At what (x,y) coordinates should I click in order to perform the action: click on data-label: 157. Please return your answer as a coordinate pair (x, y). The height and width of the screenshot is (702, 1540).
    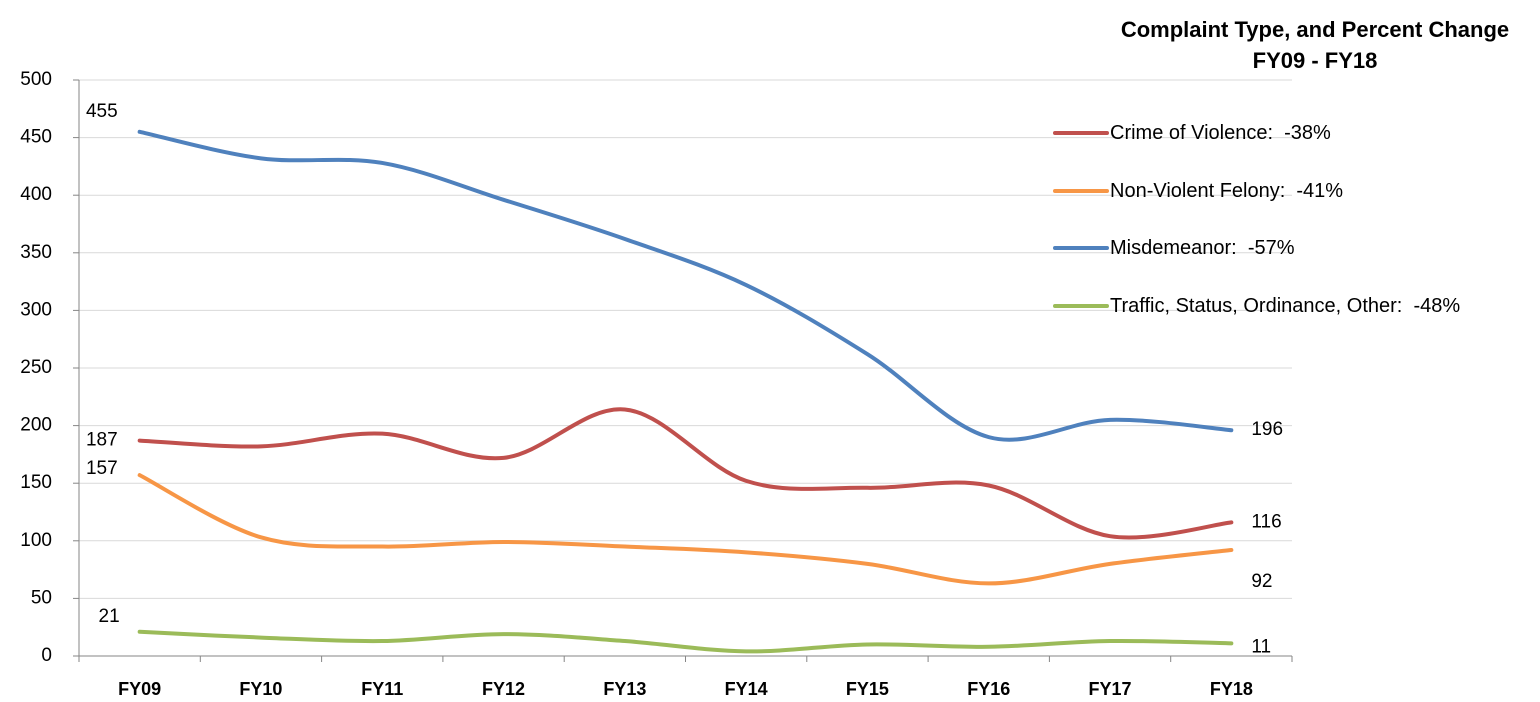
    Looking at the image, I should click on (102, 468).